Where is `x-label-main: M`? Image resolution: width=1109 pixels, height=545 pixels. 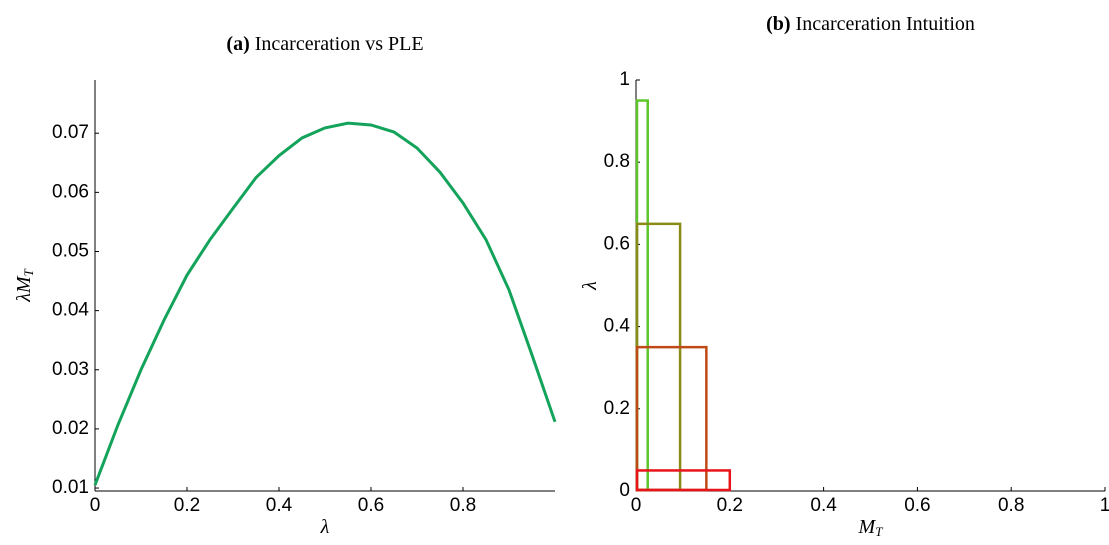
x-label-main: M is located at coordinates (867, 527).